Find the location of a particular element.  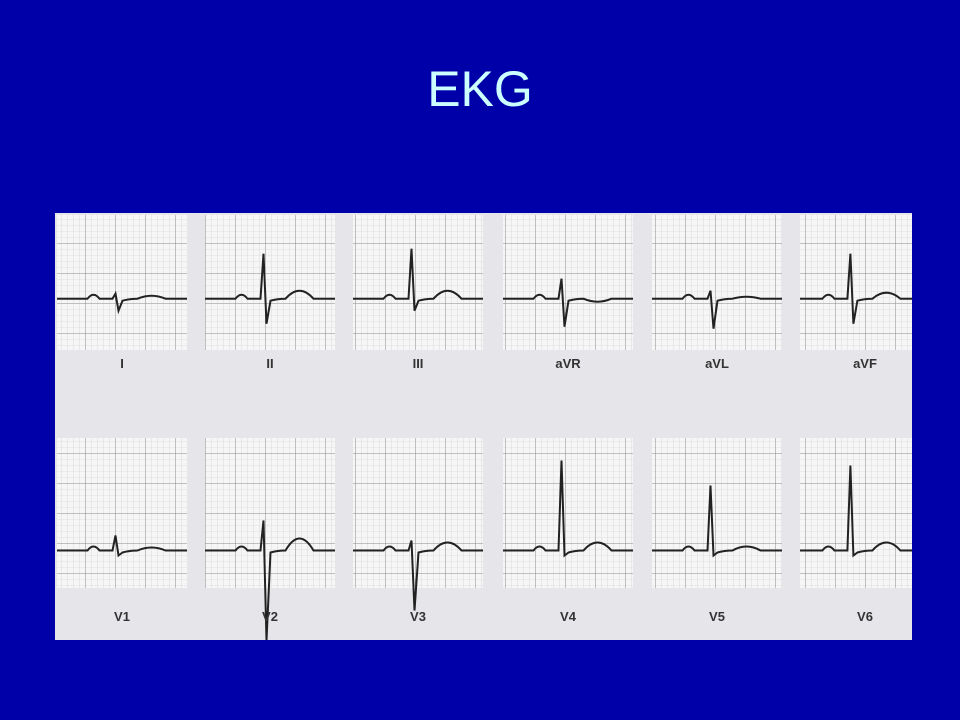

lead-label: V3 is located at coordinates (418, 616).